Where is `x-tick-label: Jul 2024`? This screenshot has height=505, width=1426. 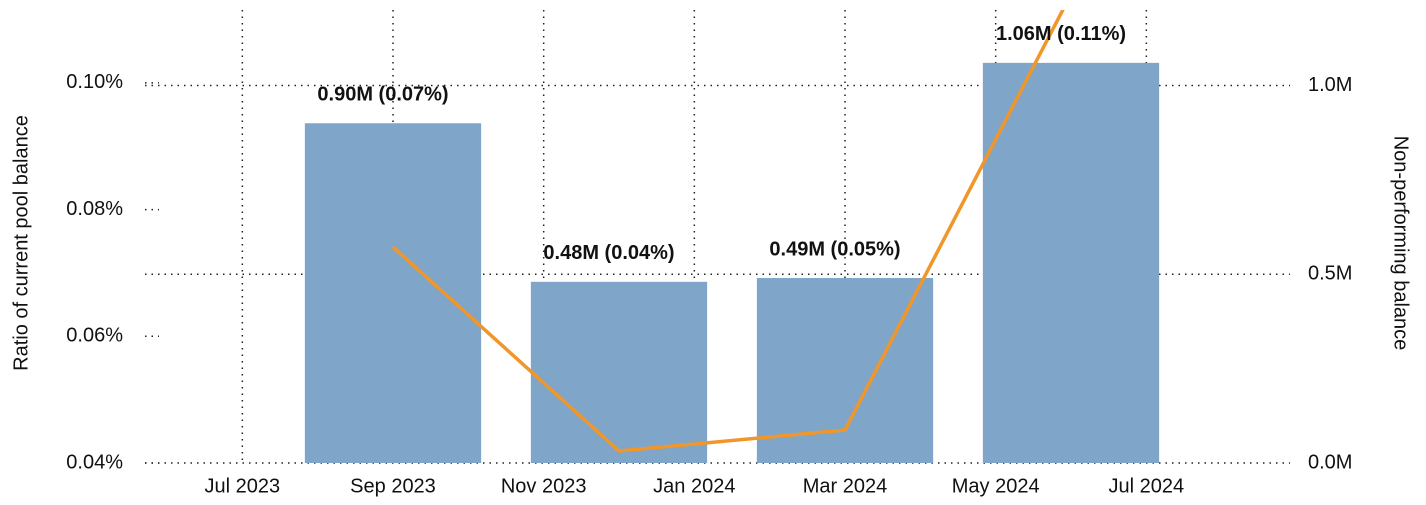
x-tick-label: Jul 2024 is located at coordinates (1147, 486).